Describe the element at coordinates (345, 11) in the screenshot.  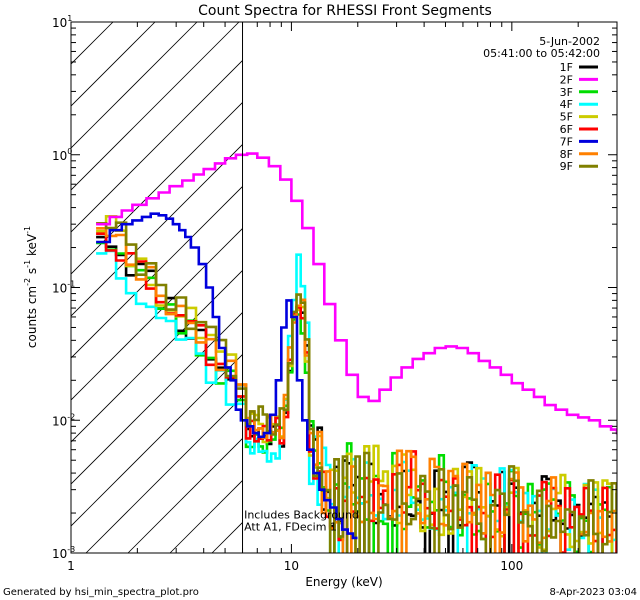
I see `chart-title: Count Spectra for RHESSI Front Segments` at that location.